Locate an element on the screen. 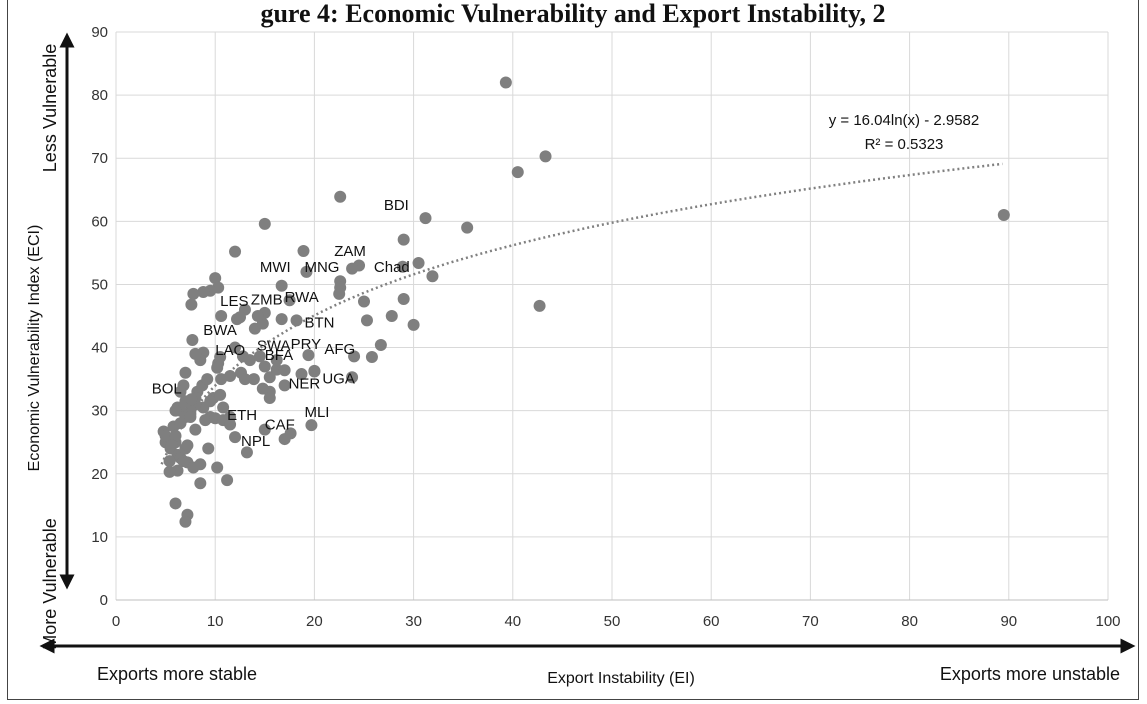 Image resolution: width=1147 pixels, height=704 pixels. point-label: BWA is located at coordinates (220, 330).